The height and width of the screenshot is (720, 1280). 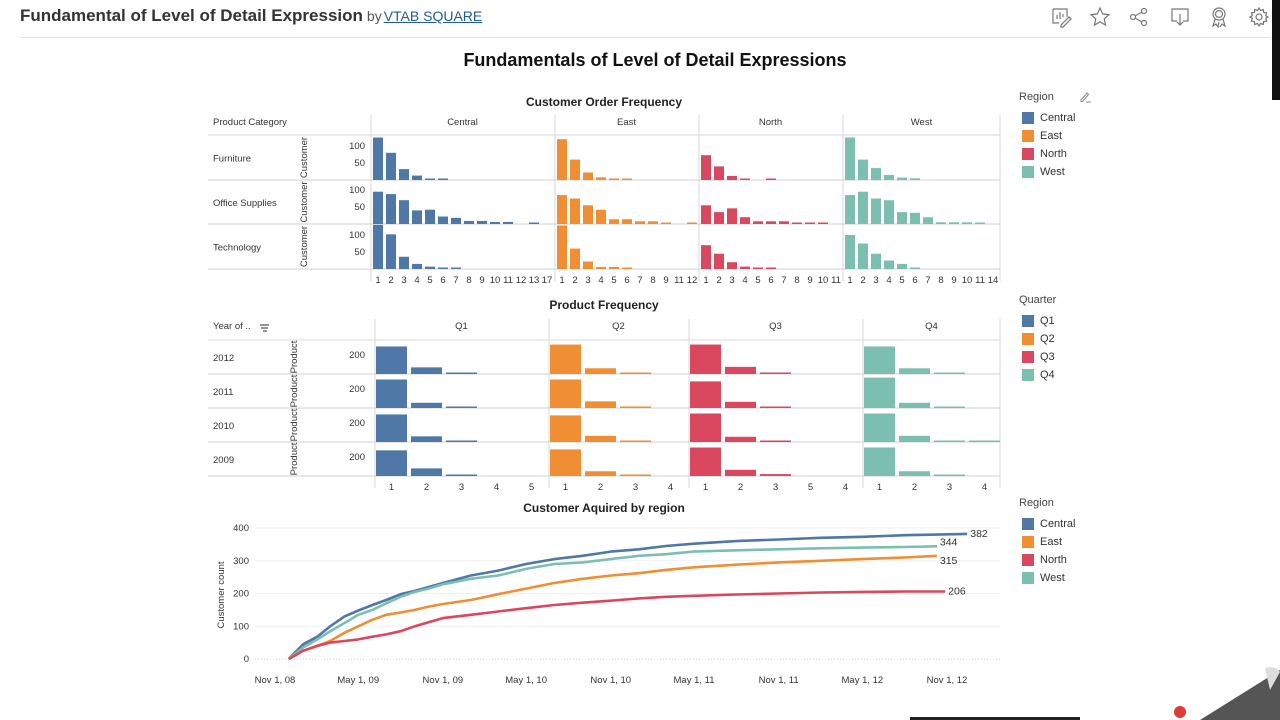 What do you see at coordinates (264, 328) in the screenshot?
I see `sort-icon` at bounding box center [264, 328].